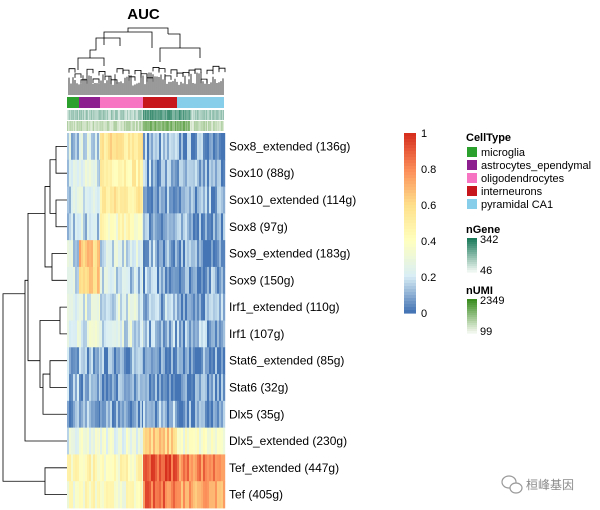 The image size is (600, 510). I want to click on colorbar-tick-label: 1, so click(424, 134).